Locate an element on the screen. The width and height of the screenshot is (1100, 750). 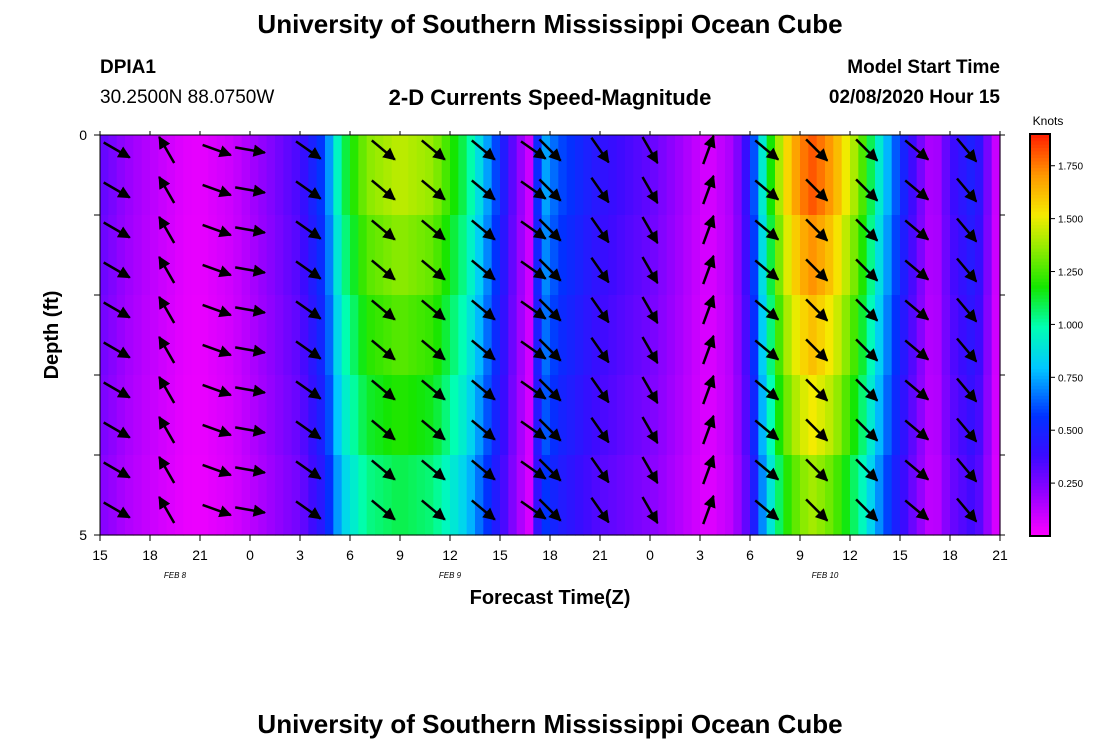
colorbar-units: Knots is located at coordinates (1048, 121).